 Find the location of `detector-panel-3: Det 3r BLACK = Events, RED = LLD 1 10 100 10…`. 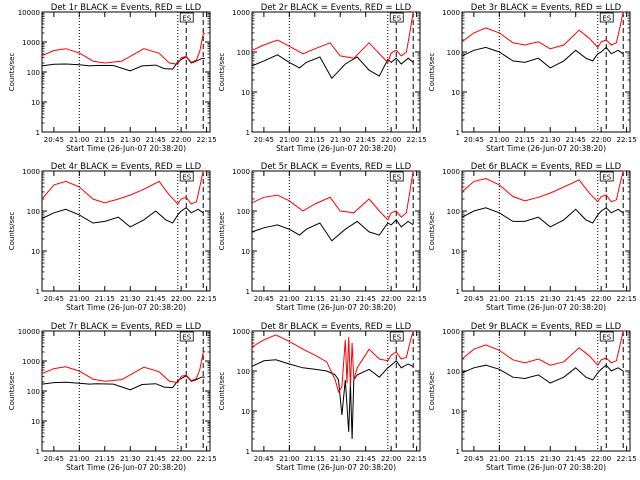

detector-panel-3: Det 3r BLACK = Events, RED = LLD 1 10 100 10… is located at coordinates (532, 78).